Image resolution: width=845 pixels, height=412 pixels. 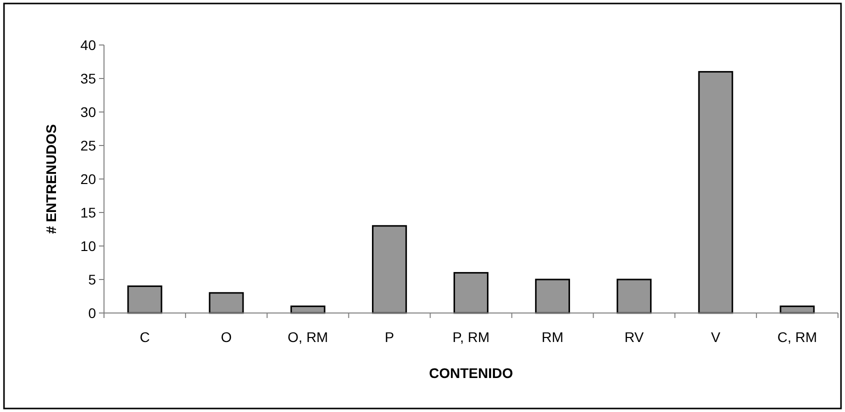 I want to click on y-tick-label: 5, so click(x=92, y=279).